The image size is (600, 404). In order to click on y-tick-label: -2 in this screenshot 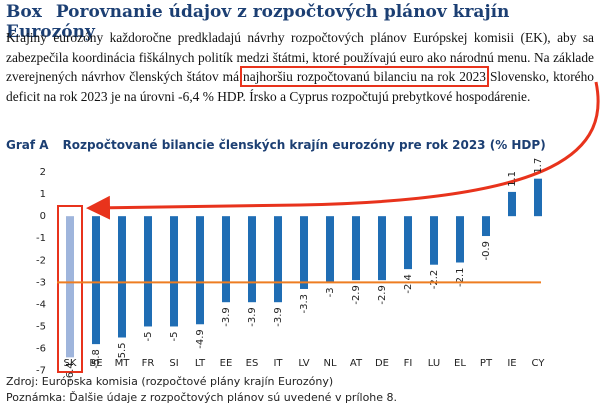, I will do `click(41, 260)`.